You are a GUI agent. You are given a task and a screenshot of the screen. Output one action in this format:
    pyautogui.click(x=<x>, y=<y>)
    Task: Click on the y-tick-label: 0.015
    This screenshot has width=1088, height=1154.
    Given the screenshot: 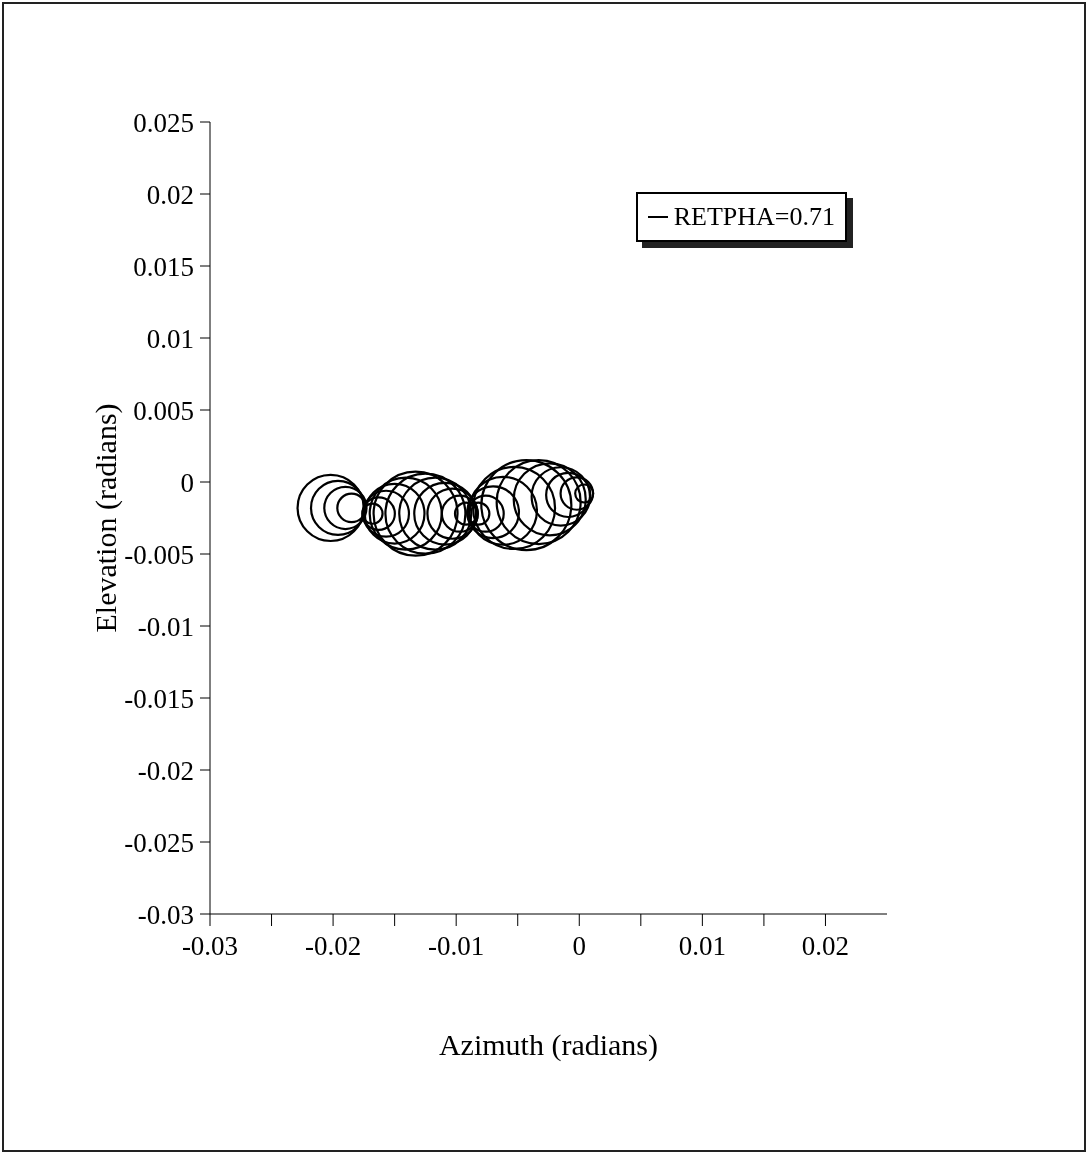 What is the action you would take?
    pyautogui.click(x=163, y=266)
    